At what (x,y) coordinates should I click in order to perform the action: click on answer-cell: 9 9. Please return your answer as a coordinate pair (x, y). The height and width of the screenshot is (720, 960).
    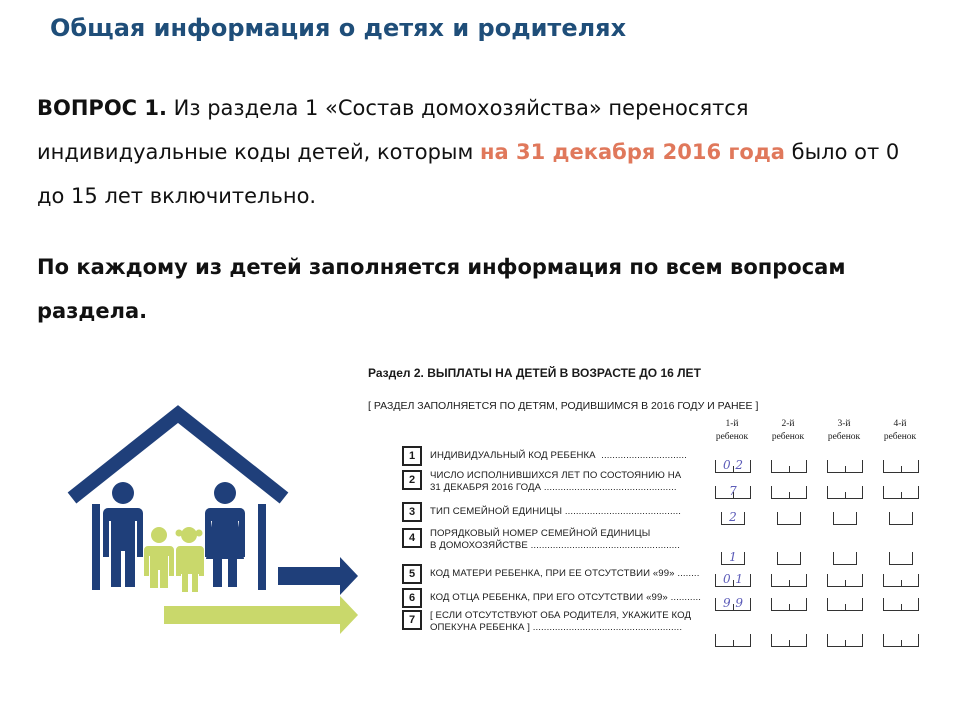
    Looking at the image, I should click on (733, 603).